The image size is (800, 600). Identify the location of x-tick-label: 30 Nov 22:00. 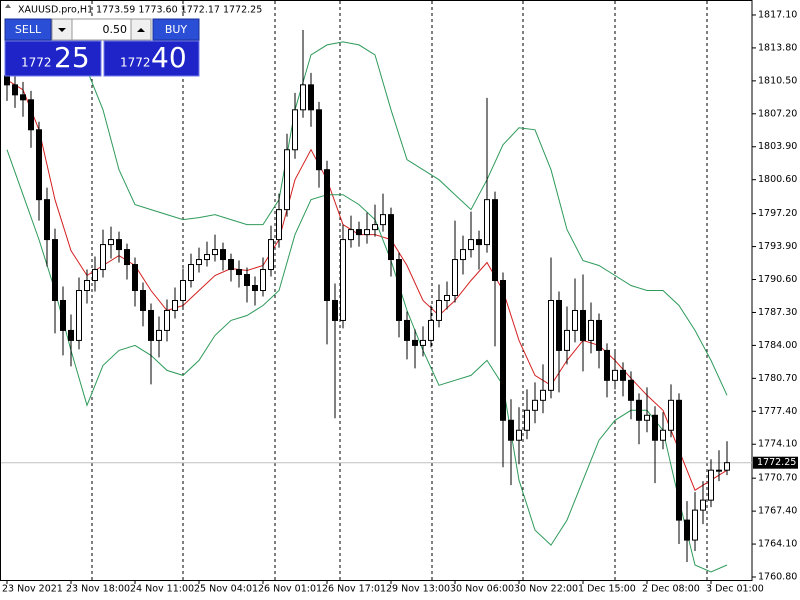
(546, 589).